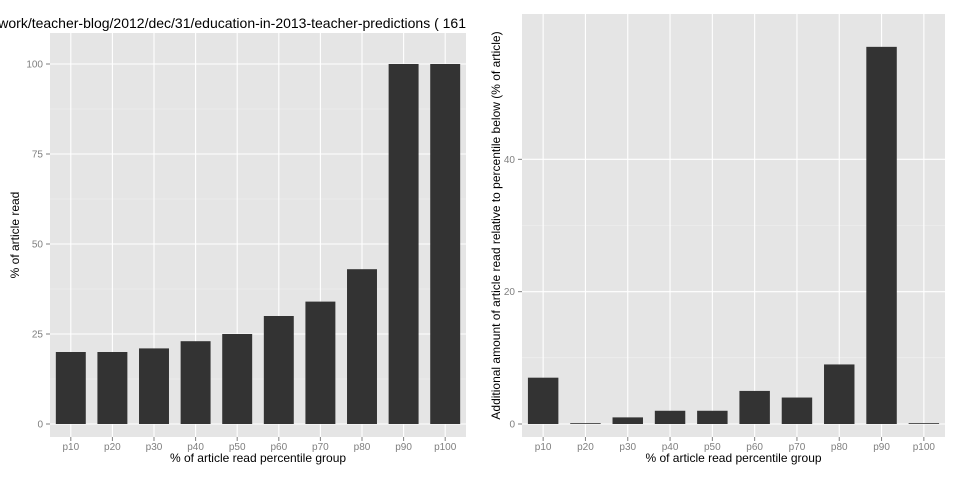 This screenshot has width=960, height=480. What do you see at coordinates (34, 65) in the screenshot?
I see `y-tick-label: 100` at bounding box center [34, 65].